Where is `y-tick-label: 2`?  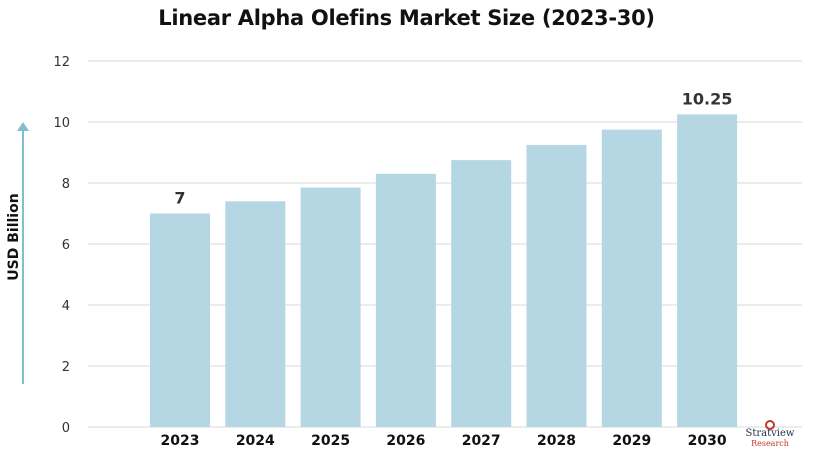 y-tick-label: 2 is located at coordinates (66, 367).